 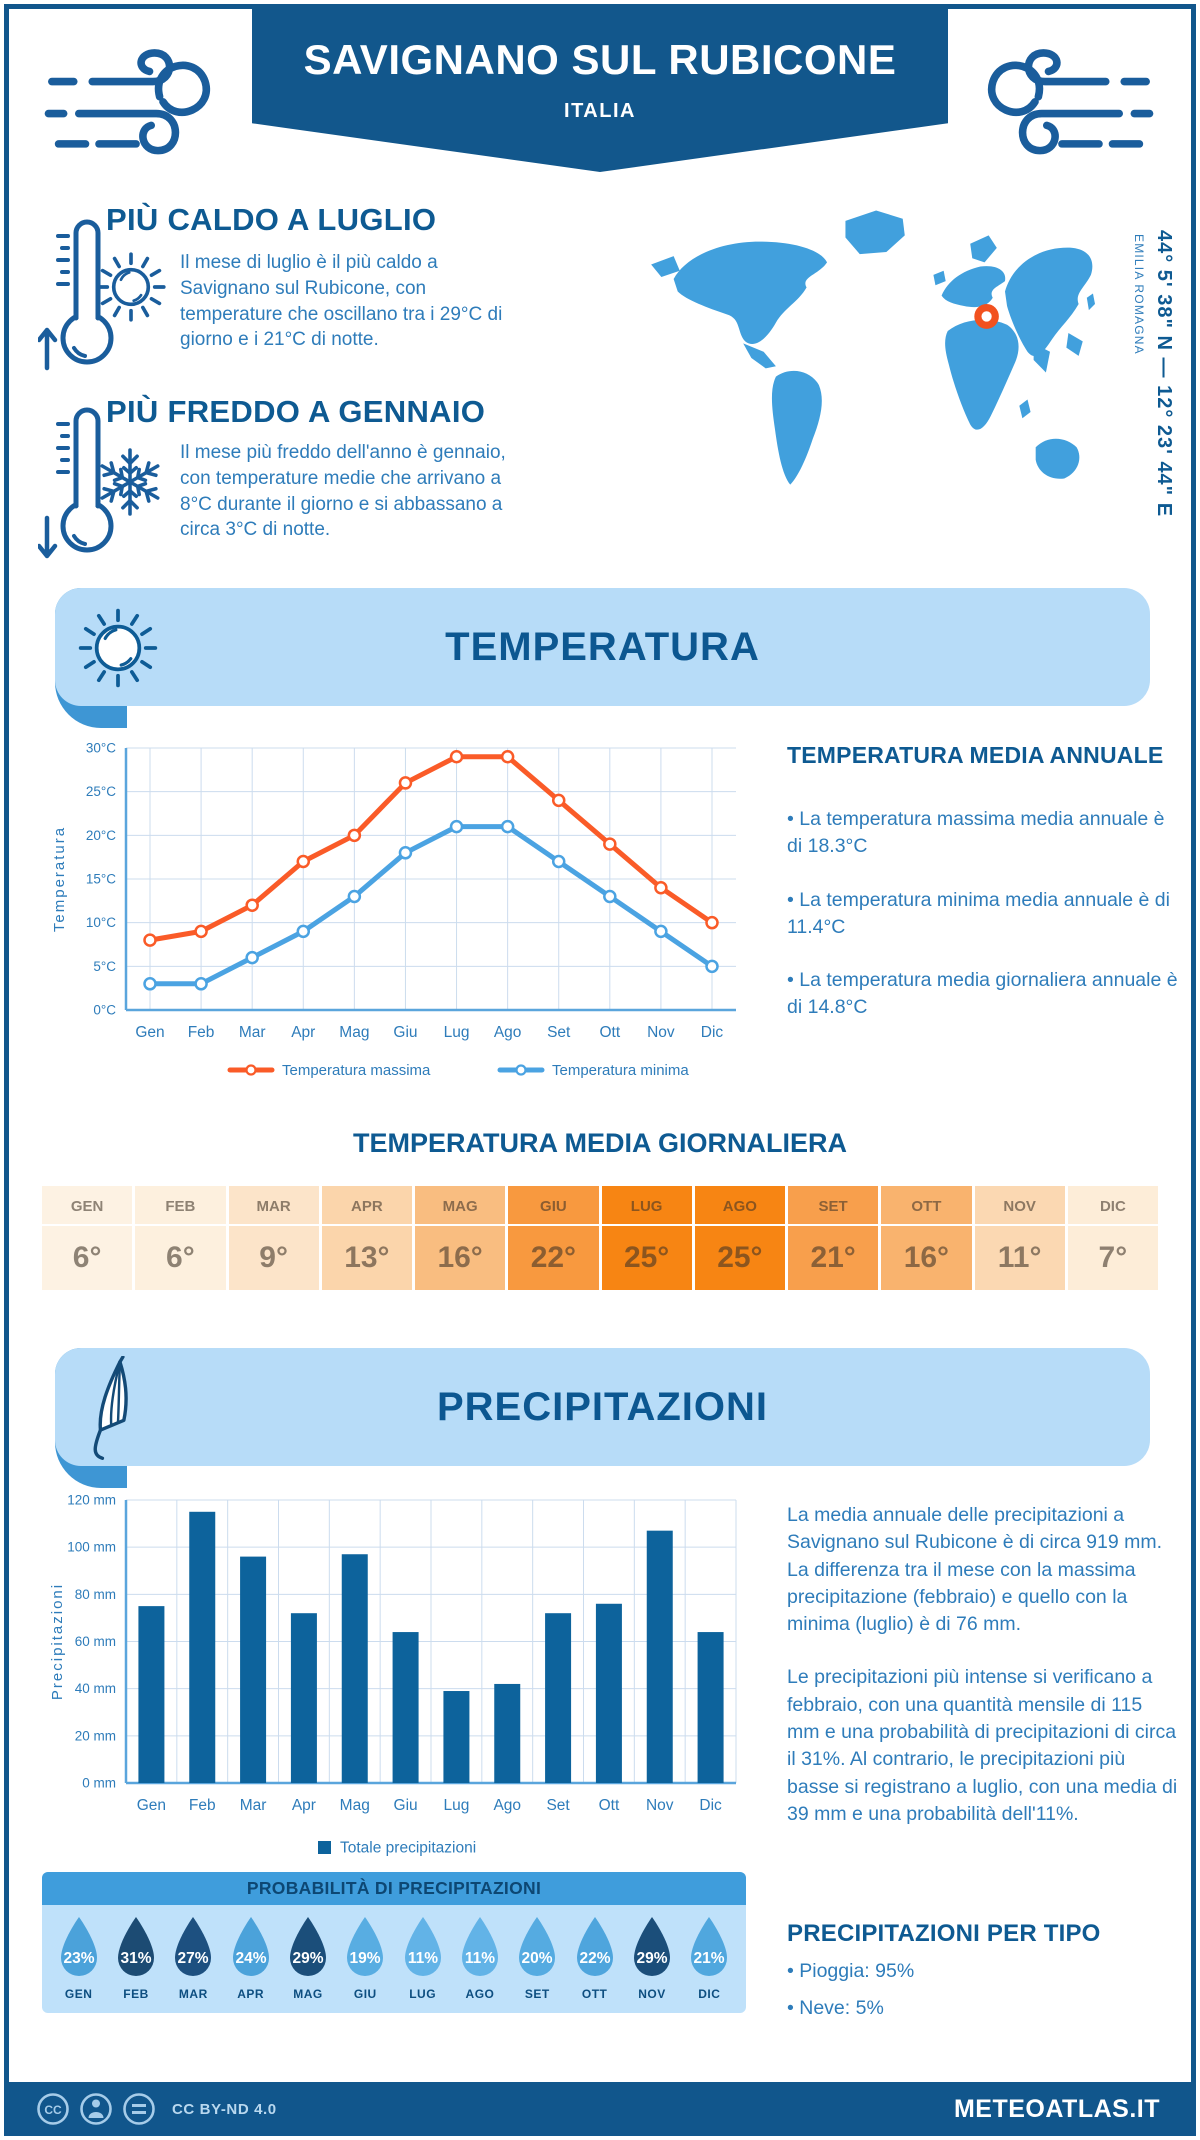 I want to click on temp-table-month: AGO, so click(x=739, y=1206).